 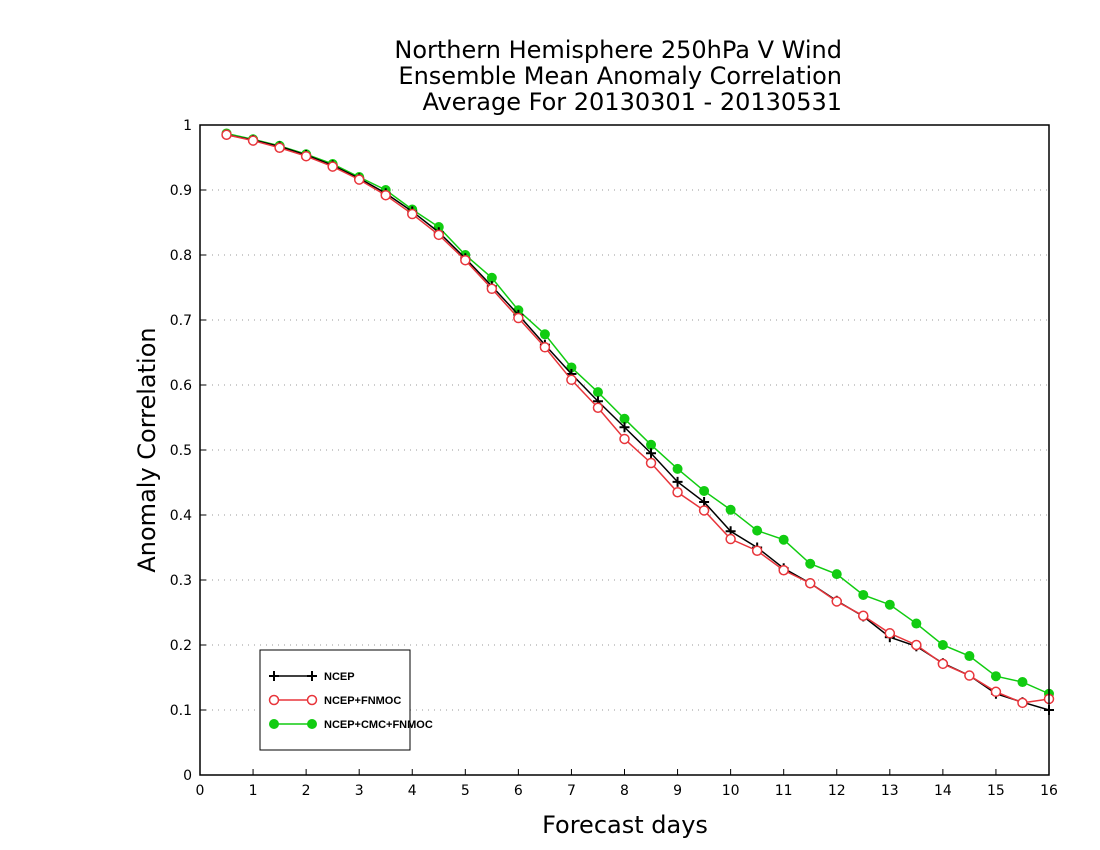 I want to click on y-tick-label: 0.6, so click(x=181, y=386).